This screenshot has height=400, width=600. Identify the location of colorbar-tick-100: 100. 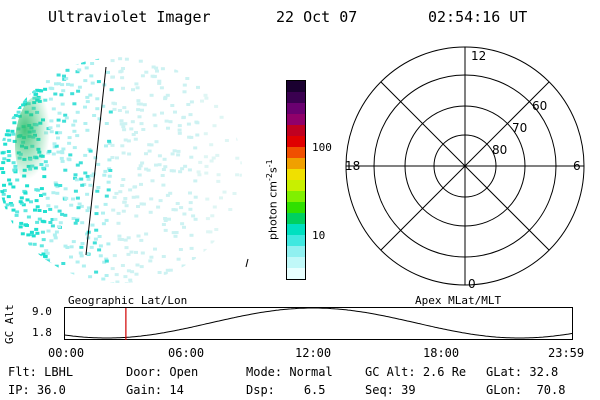
(322, 147).